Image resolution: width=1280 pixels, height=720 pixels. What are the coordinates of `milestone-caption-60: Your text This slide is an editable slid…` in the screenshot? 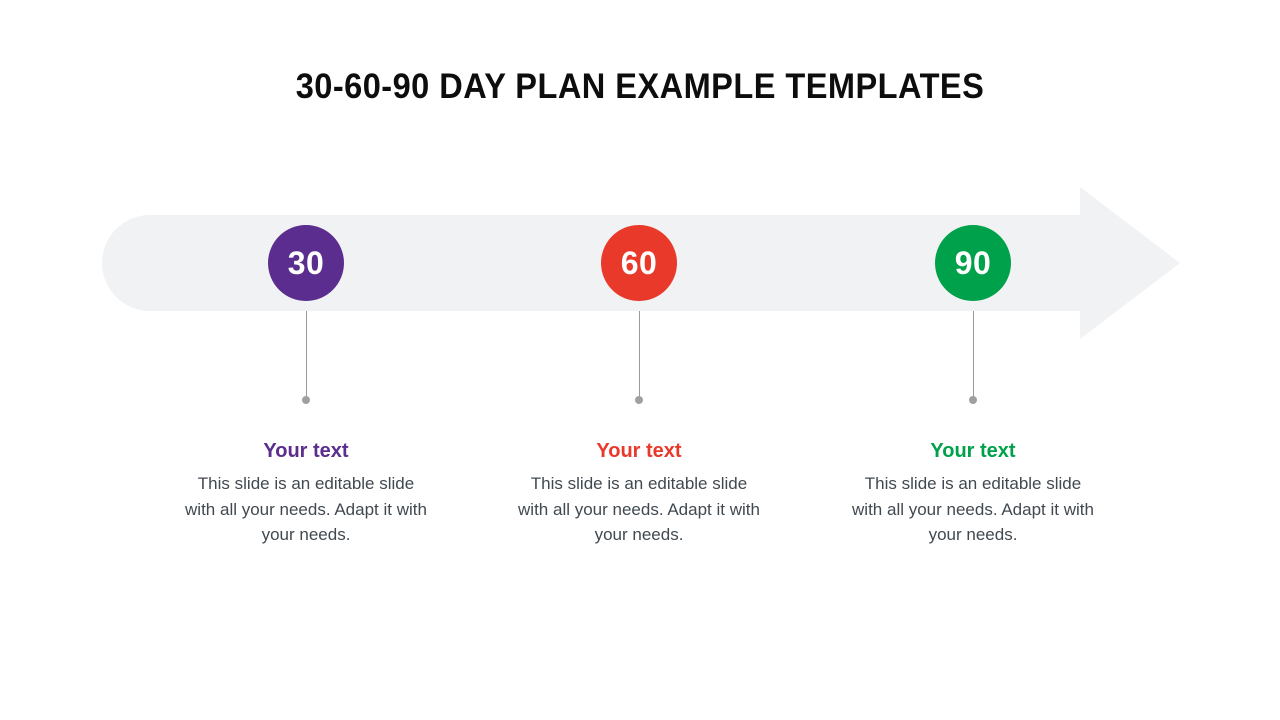 It's located at (639, 492).